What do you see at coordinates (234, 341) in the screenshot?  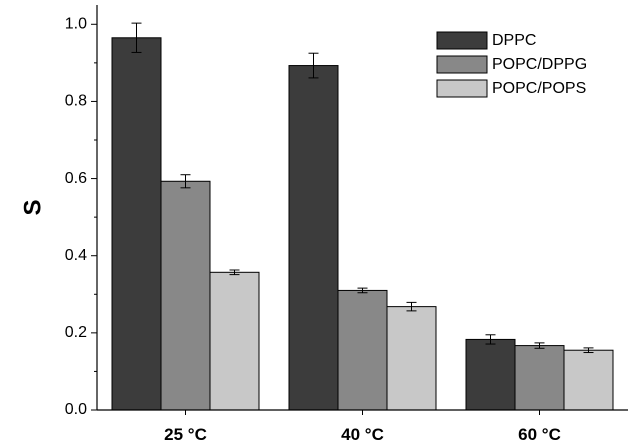 I see `bar-POPC/POPS-0` at bounding box center [234, 341].